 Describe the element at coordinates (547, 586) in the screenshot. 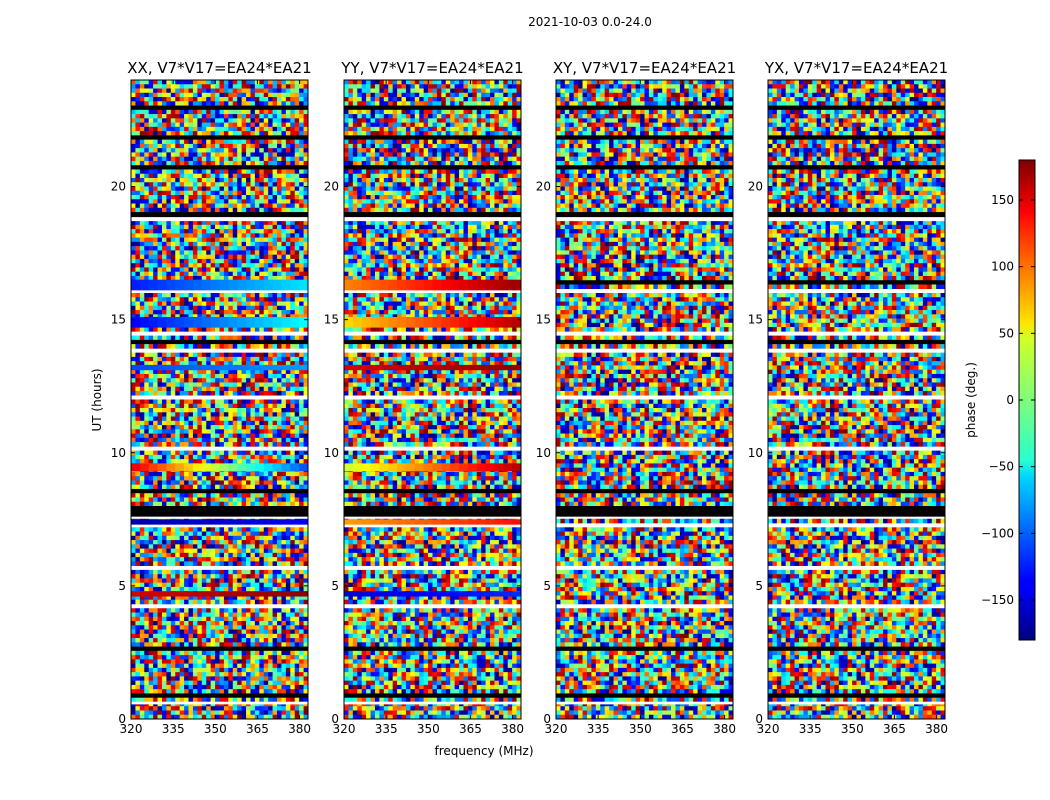

I see `y-tick-label: 5` at that location.